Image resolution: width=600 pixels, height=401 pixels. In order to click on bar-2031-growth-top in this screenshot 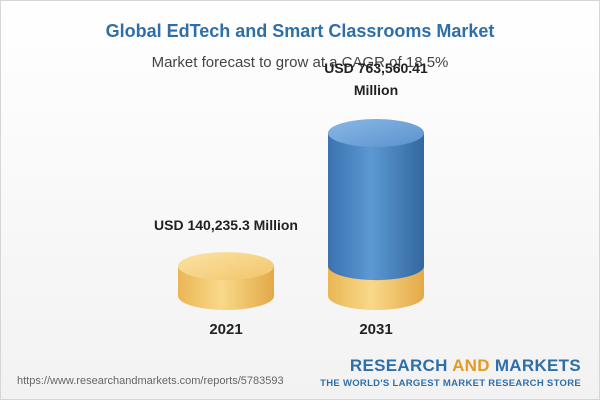, I will do `click(376, 133)`.